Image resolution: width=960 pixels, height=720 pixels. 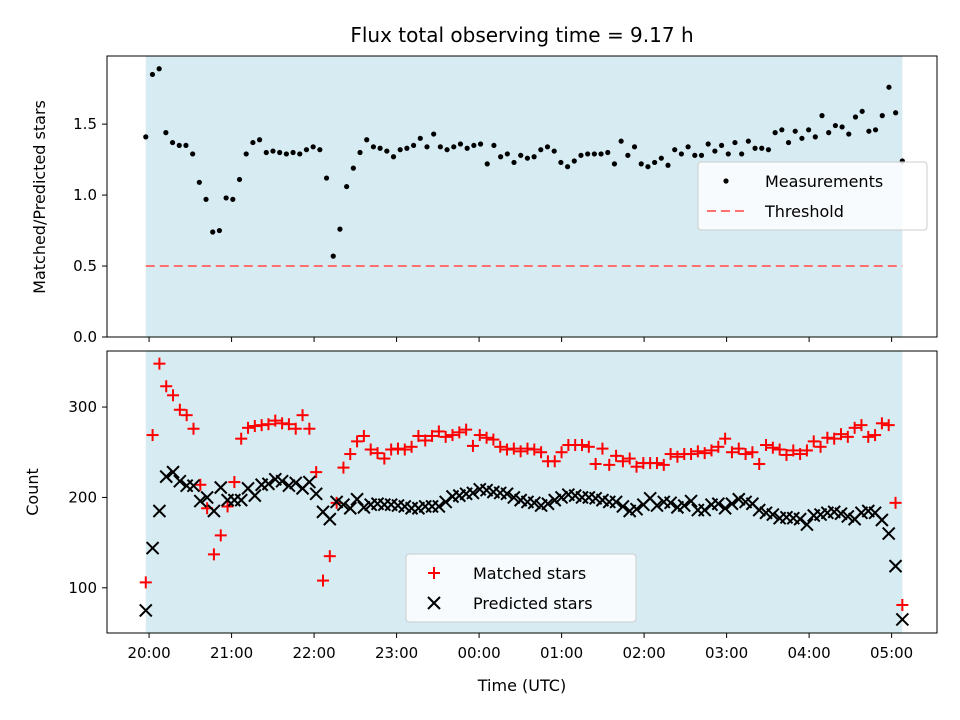 I want to click on top-y-axis-label: Matched/Predicted stars, so click(x=39, y=197).